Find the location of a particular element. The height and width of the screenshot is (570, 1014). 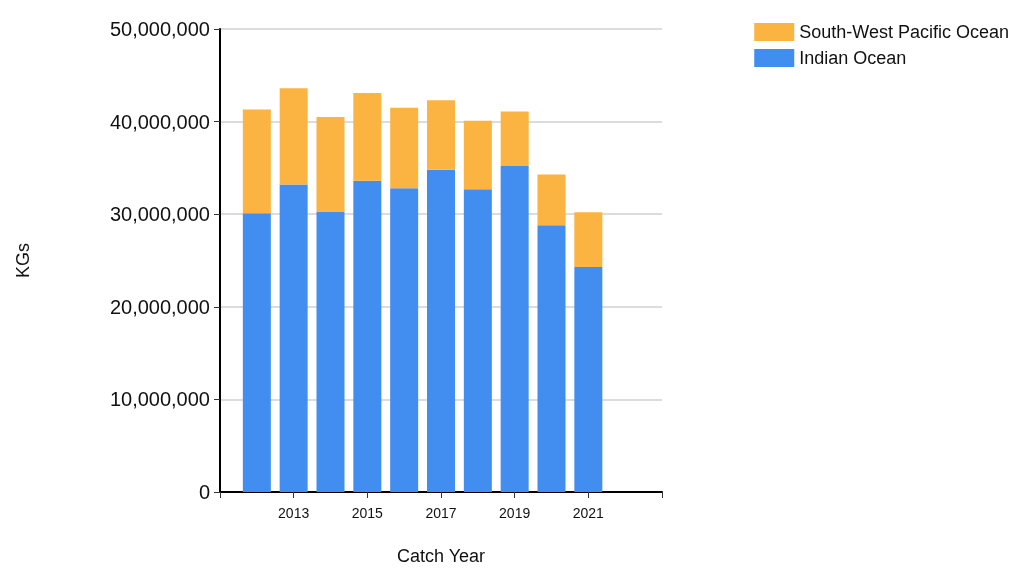

x-tick-label: 2021 is located at coordinates (588, 513).